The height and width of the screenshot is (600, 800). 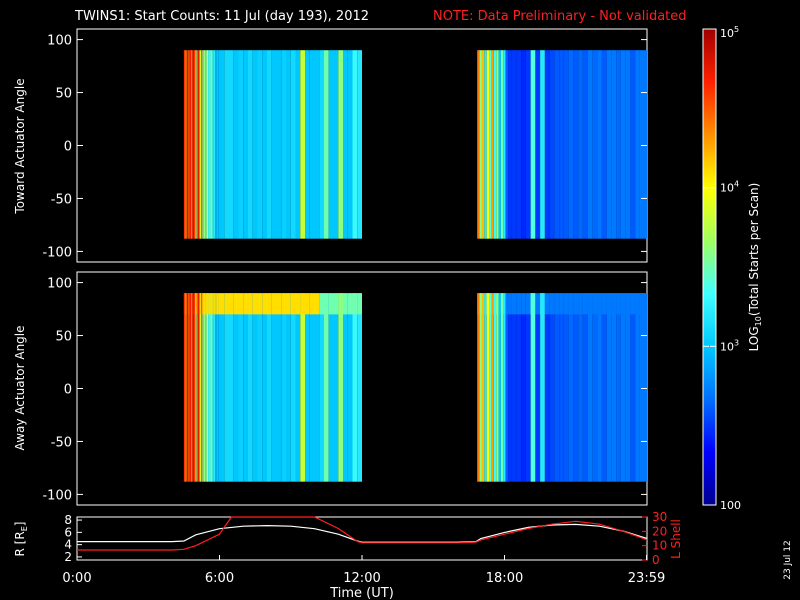 What do you see at coordinates (755, 267) in the screenshot?
I see `colorbar-label: LOG10(Total Starts per Scan)` at bounding box center [755, 267].